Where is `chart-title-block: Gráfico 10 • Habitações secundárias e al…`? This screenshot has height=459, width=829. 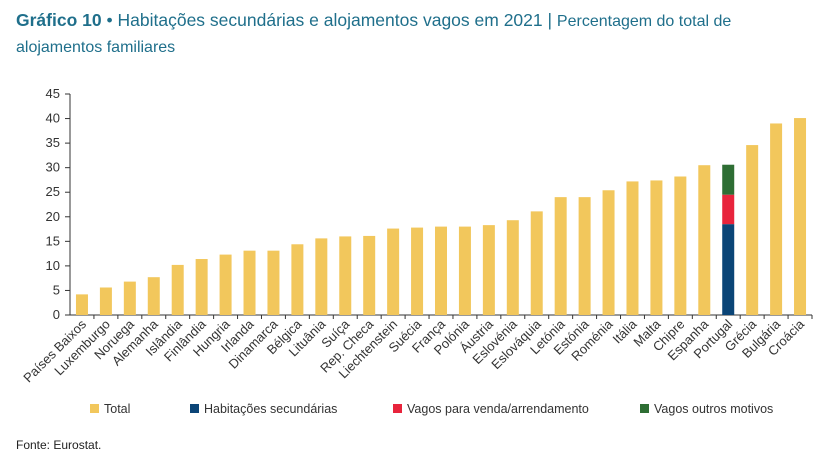
chart-title-block: Gráfico 10 • Habitações secundárias e al… is located at coordinates (418, 34).